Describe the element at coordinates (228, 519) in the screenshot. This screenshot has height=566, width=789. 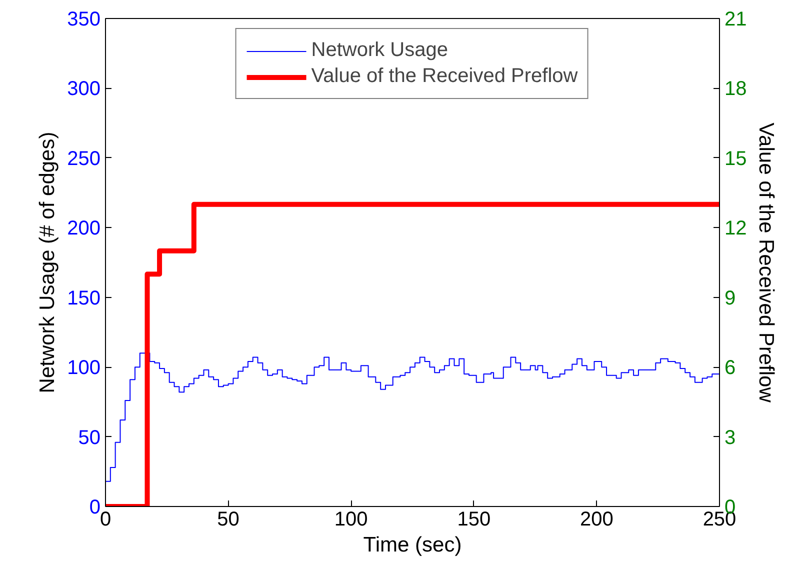
I see `x-tick-label: 50` at that location.